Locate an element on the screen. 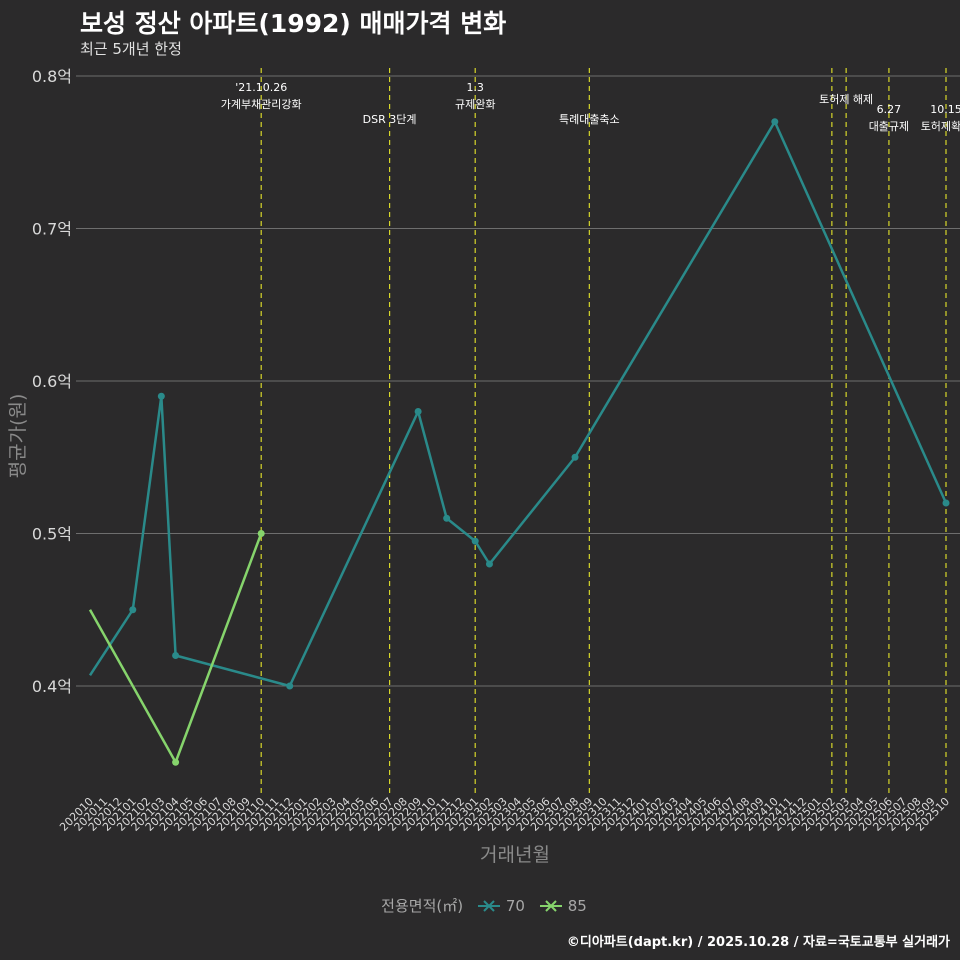 This screenshot has height=960, width=960. event-label: 특례대출축소 is located at coordinates (589, 119).